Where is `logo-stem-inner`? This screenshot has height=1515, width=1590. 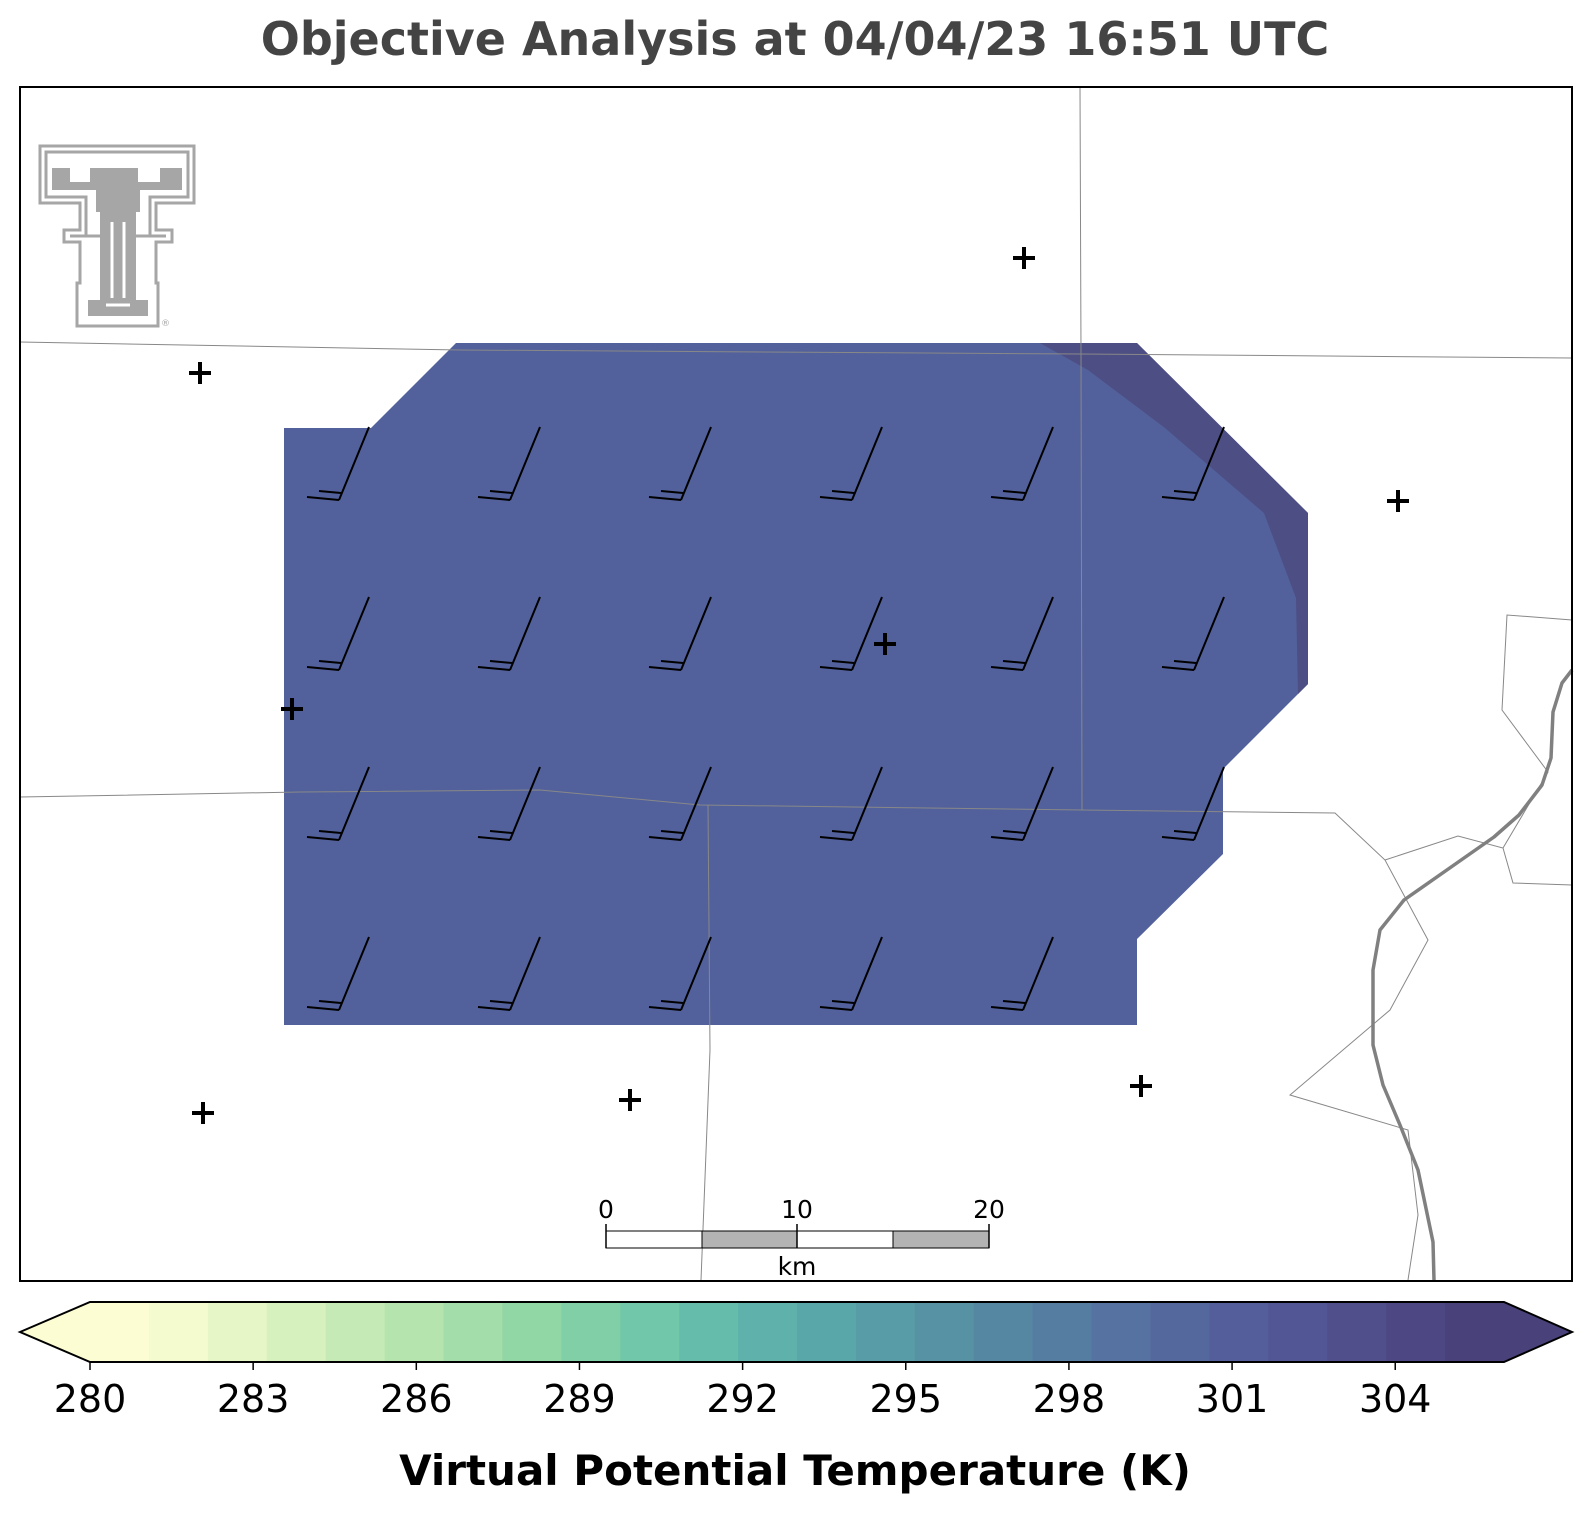
logo-stem-inner is located at coordinates (118, 264).